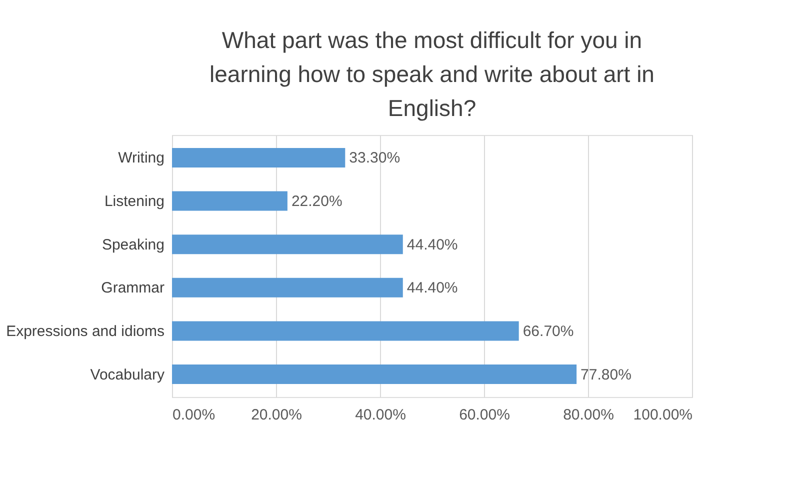 This screenshot has width=795, height=484. I want to click on data-label: 77.80%, so click(606, 375).